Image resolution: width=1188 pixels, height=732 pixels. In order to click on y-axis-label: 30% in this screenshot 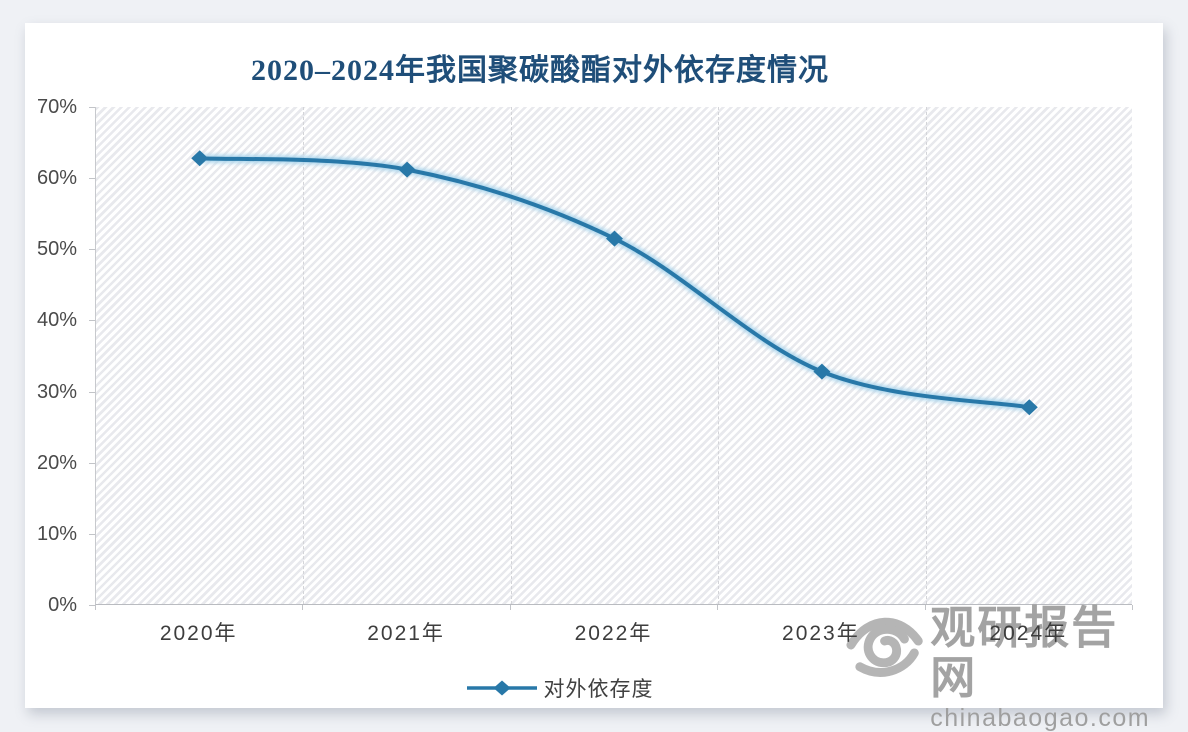, I will do `click(56, 391)`.